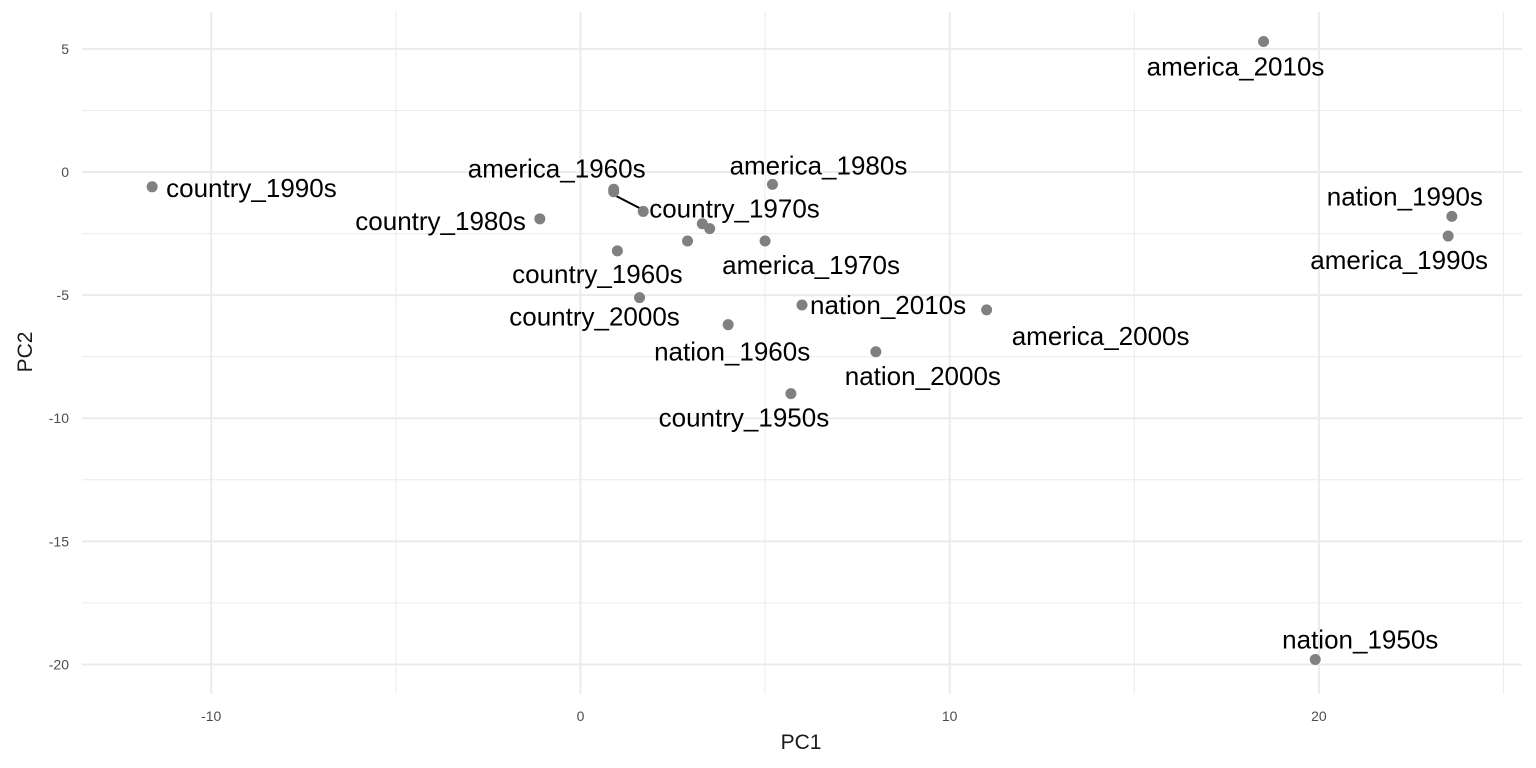  What do you see at coordinates (888, 305) in the screenshot?
I see `point-label: nation_2010s` at bounding box center [888, 305].